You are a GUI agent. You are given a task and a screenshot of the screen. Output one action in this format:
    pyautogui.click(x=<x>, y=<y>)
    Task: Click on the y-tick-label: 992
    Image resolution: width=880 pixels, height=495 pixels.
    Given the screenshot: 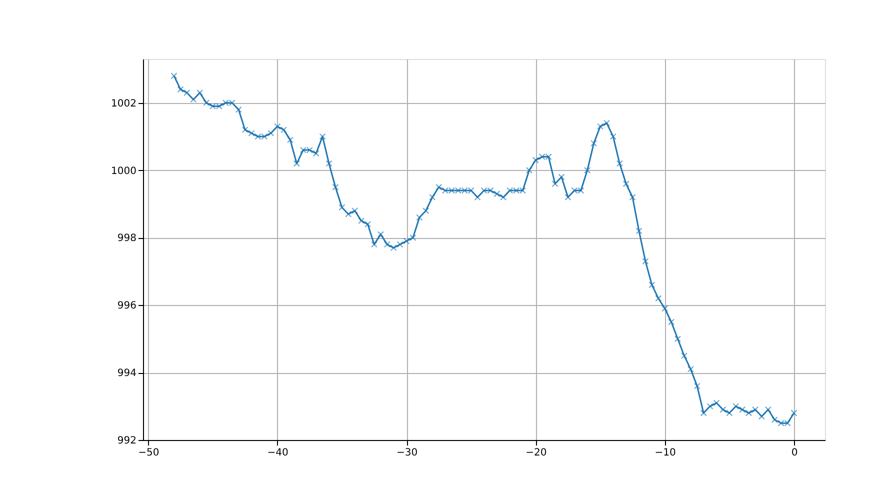 What is the action you would take?
    pyautogui.click(x=126, y=441)
    